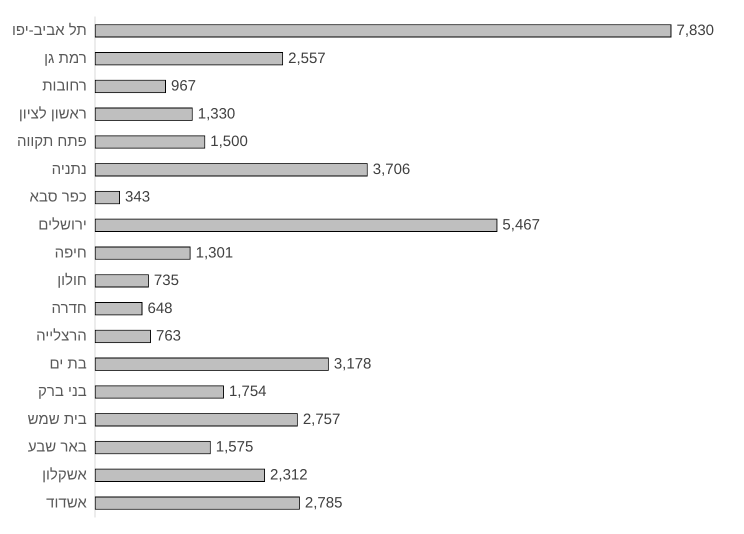 This screenshot has width=744, height=534. Describe the element at coordinates (289, 475) in the screenshot. I see `data-label: 2,312` at that location.